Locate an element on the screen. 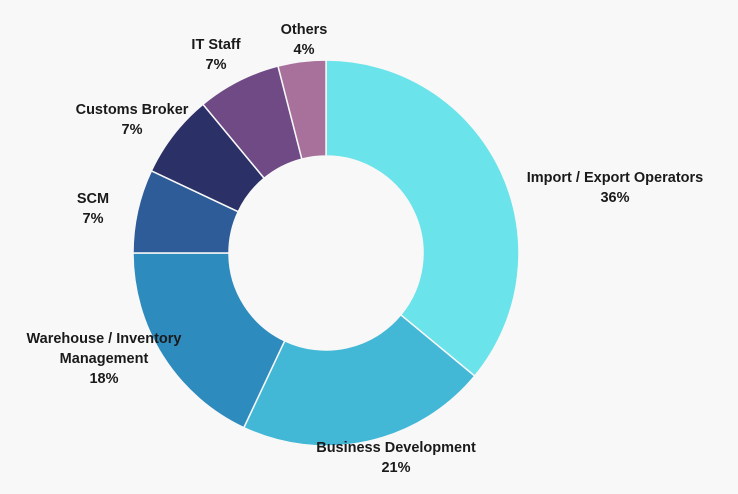 This screenshot has width=738, height=494. value-label-warehouse-inventory-management: 18% is located at coordinates (103, 379).